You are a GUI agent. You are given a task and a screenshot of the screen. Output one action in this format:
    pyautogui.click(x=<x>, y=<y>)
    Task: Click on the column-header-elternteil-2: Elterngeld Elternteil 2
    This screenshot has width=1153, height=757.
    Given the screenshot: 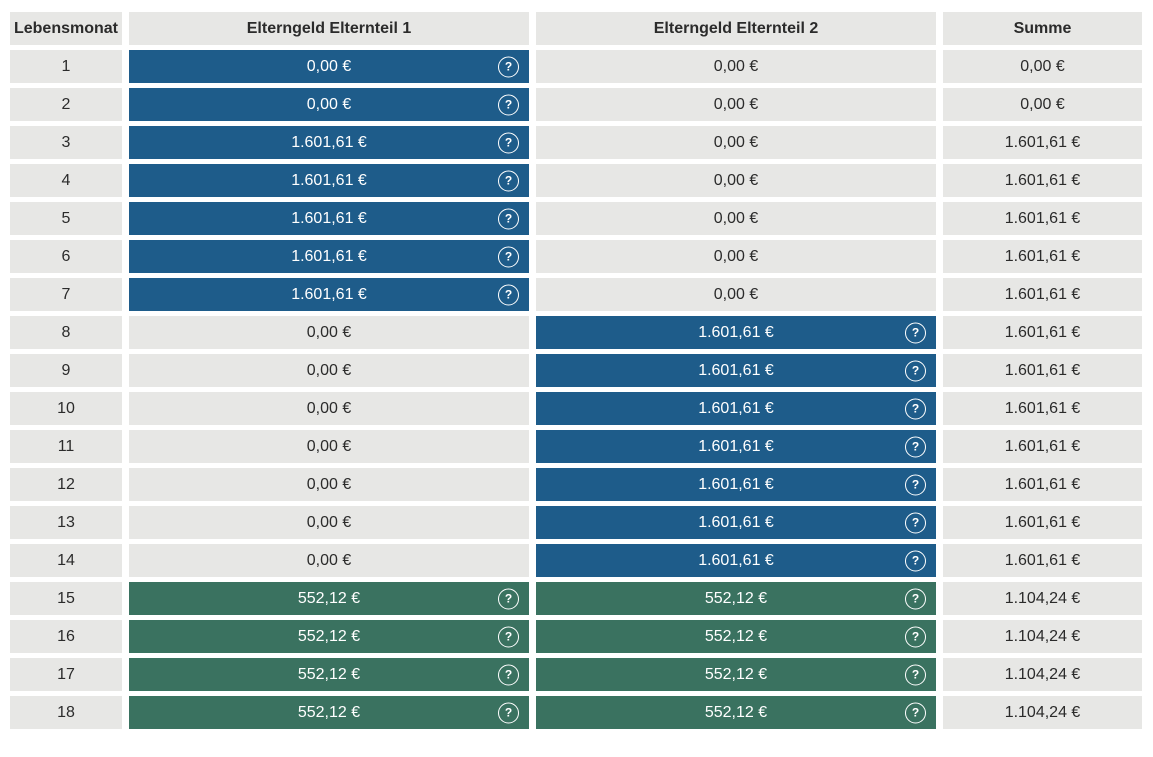 What is the action you would take?
    pyautogui.click(x=736, y=28)
    